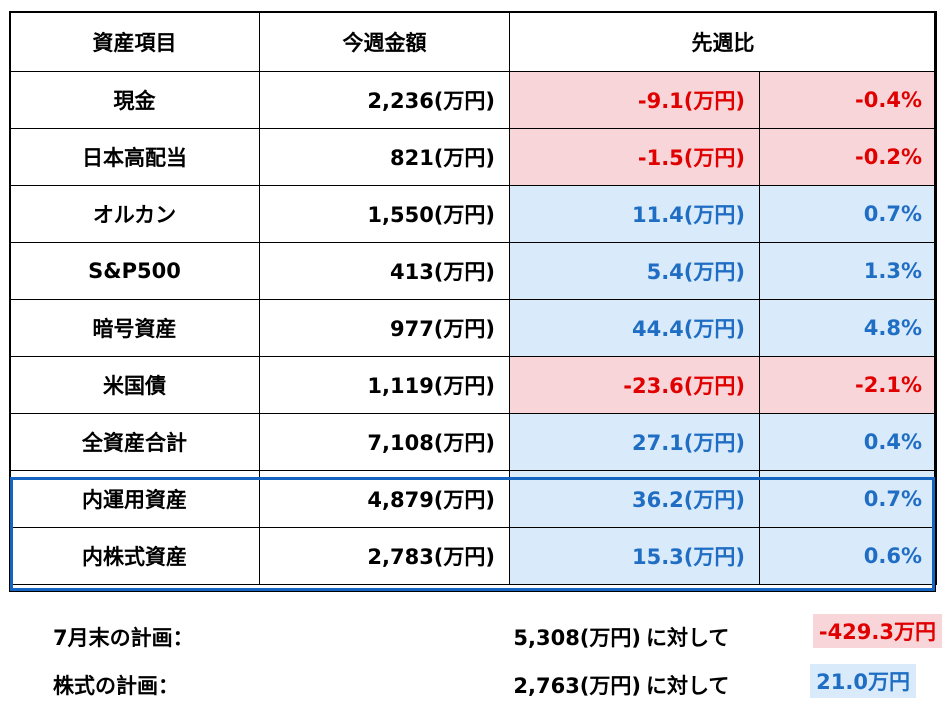  I want to click on row-pct: 1.3%, so click(848, 271).